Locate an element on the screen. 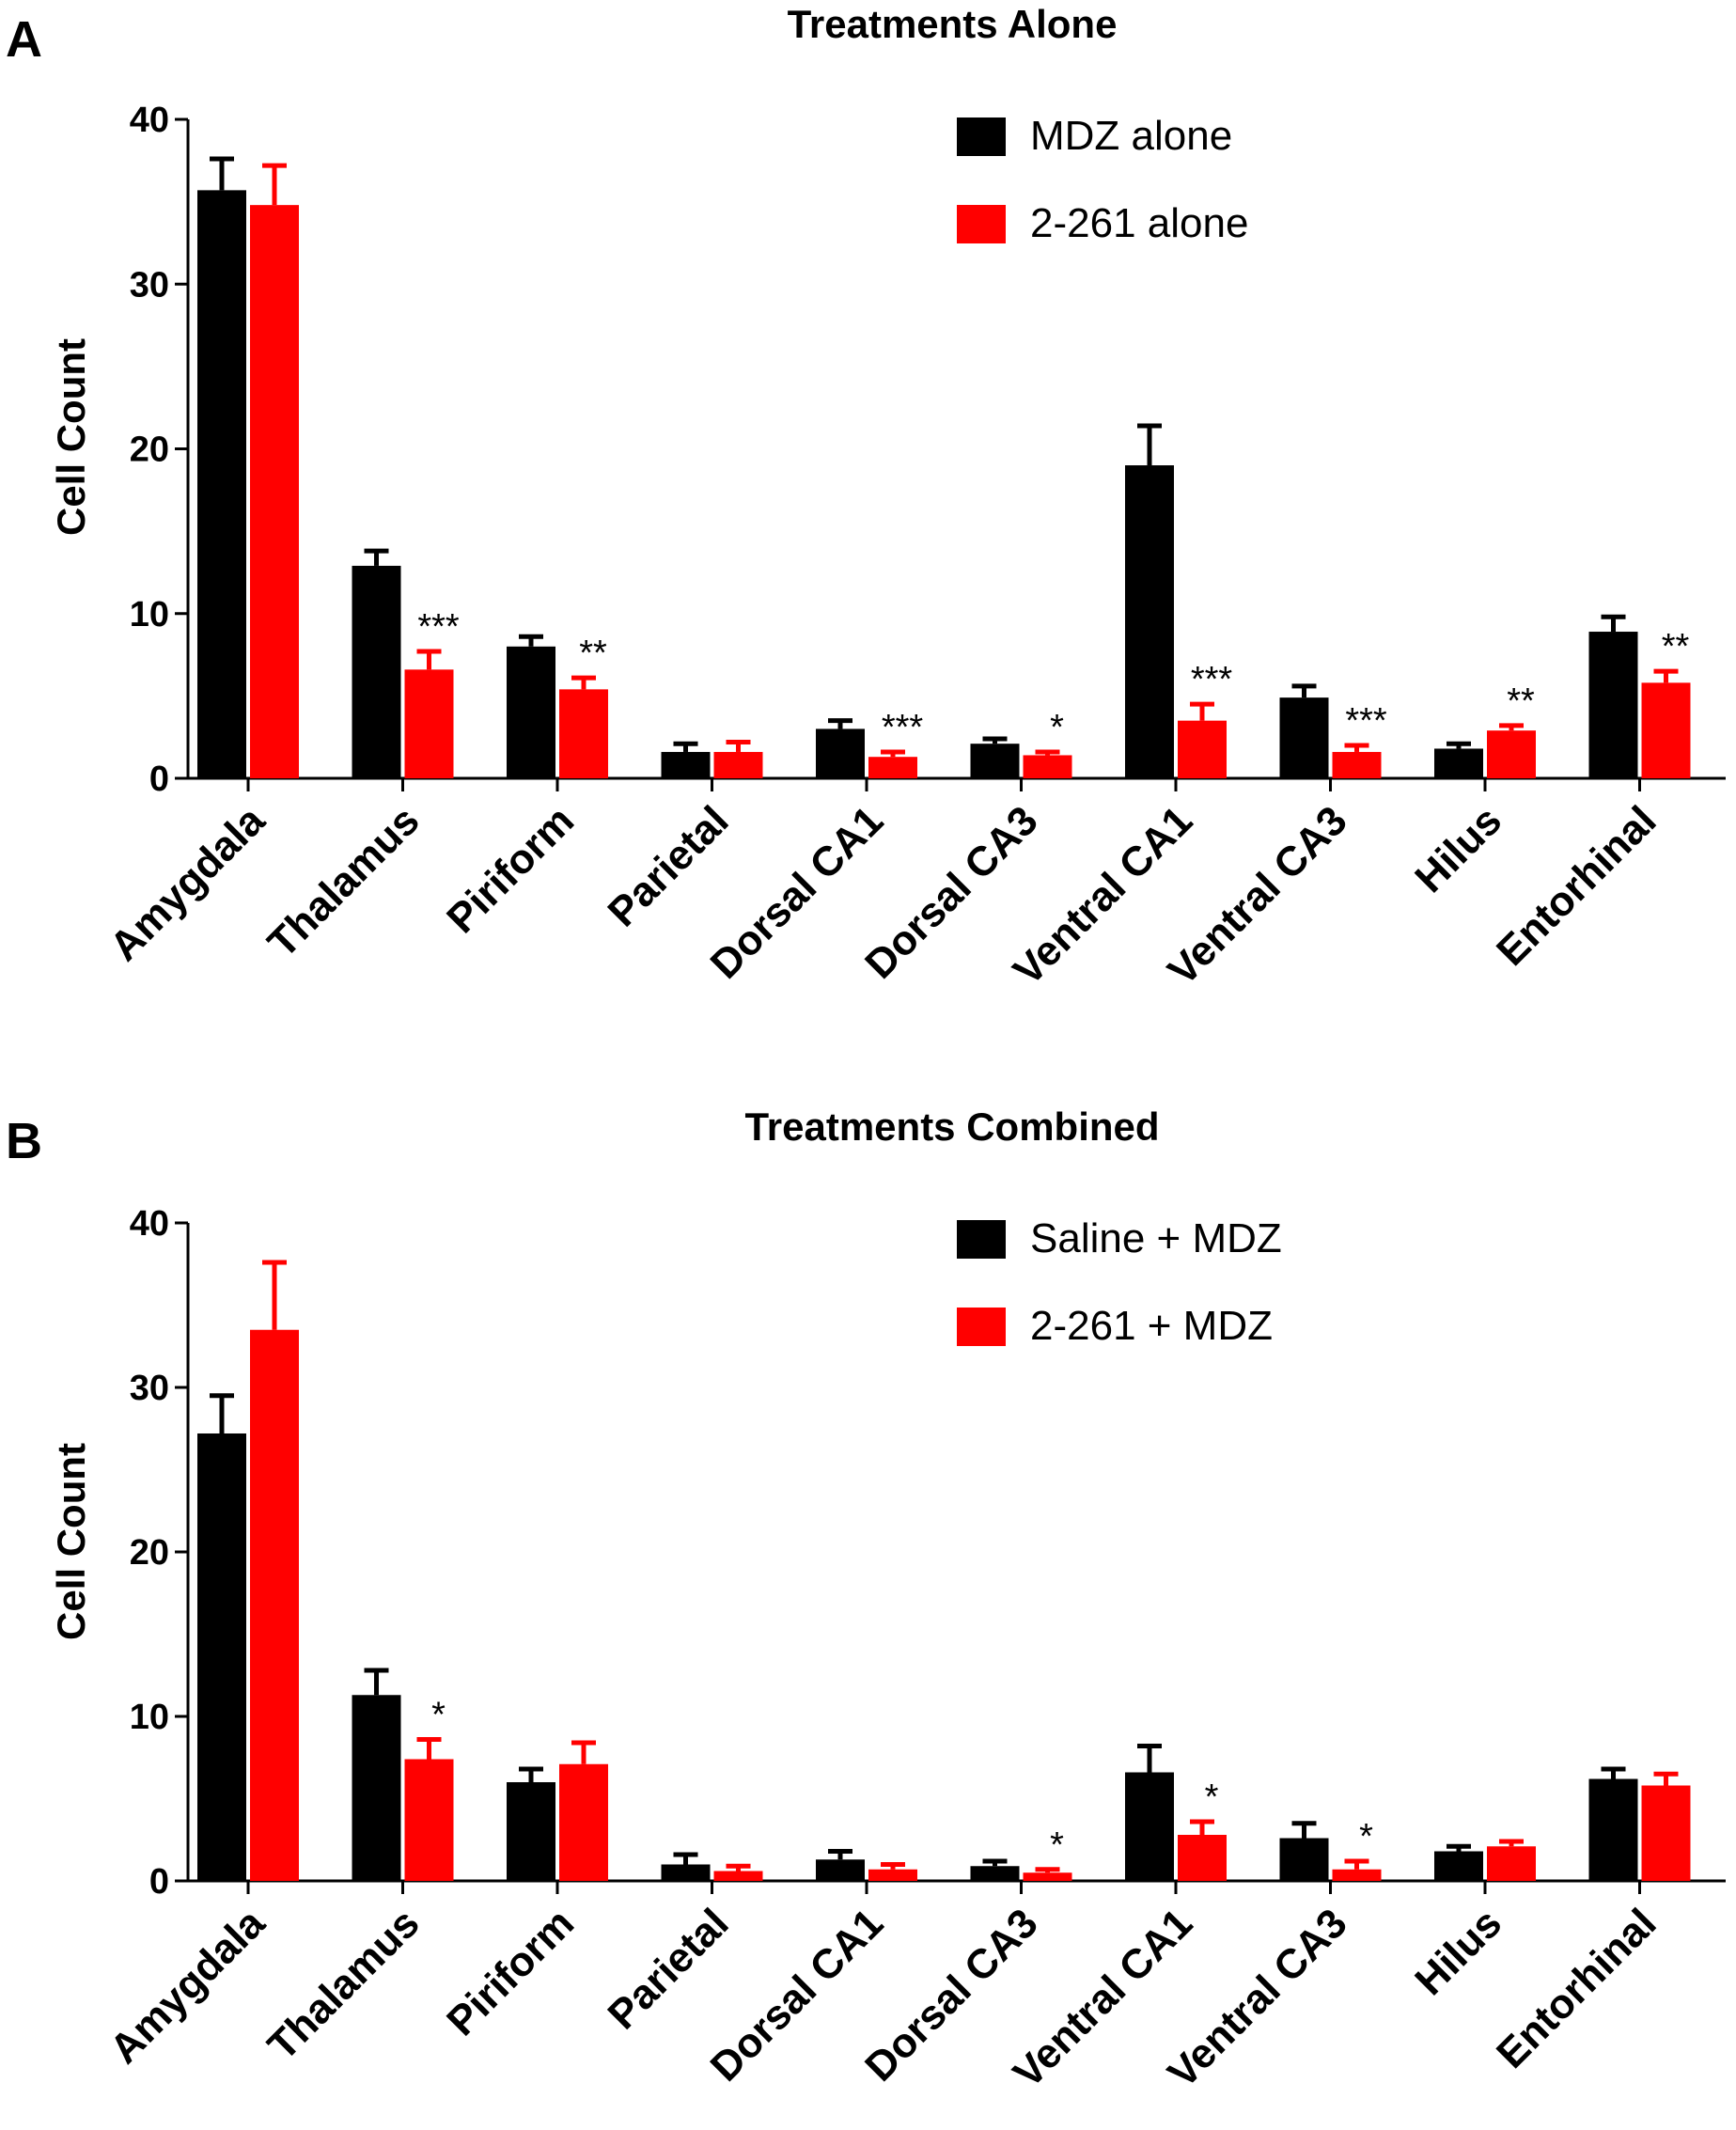 The image size is (1736, 2130). panel-a-label: A is located at coordinates (24, 39).